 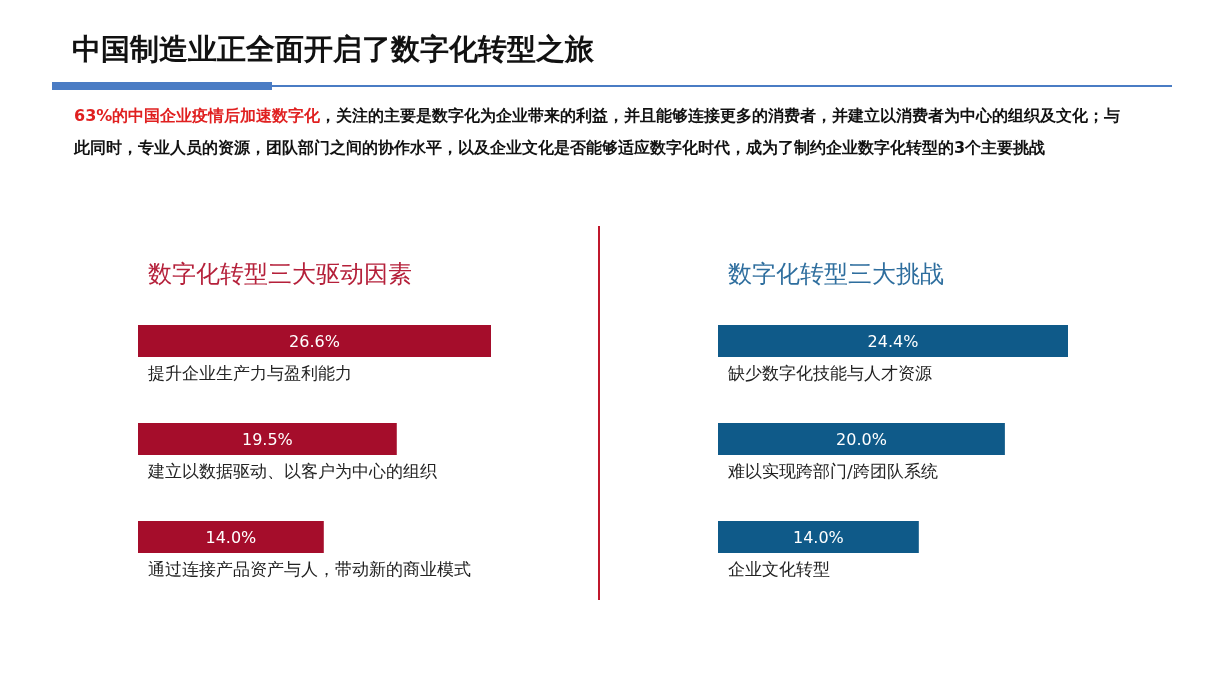 What do you see at coordinates (832, 471) in the screenshot?
I see `y-tick-label: 难以实现跨部门/跨团队系统` at bounding box center [832, 471].